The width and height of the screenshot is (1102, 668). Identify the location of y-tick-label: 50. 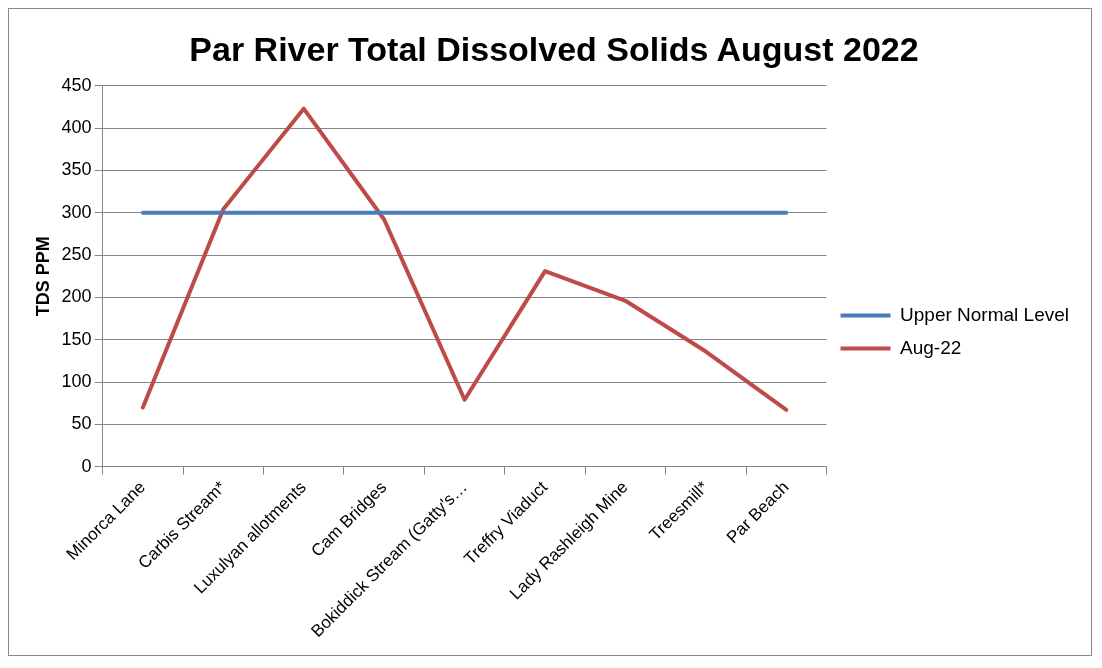
(81, 423).